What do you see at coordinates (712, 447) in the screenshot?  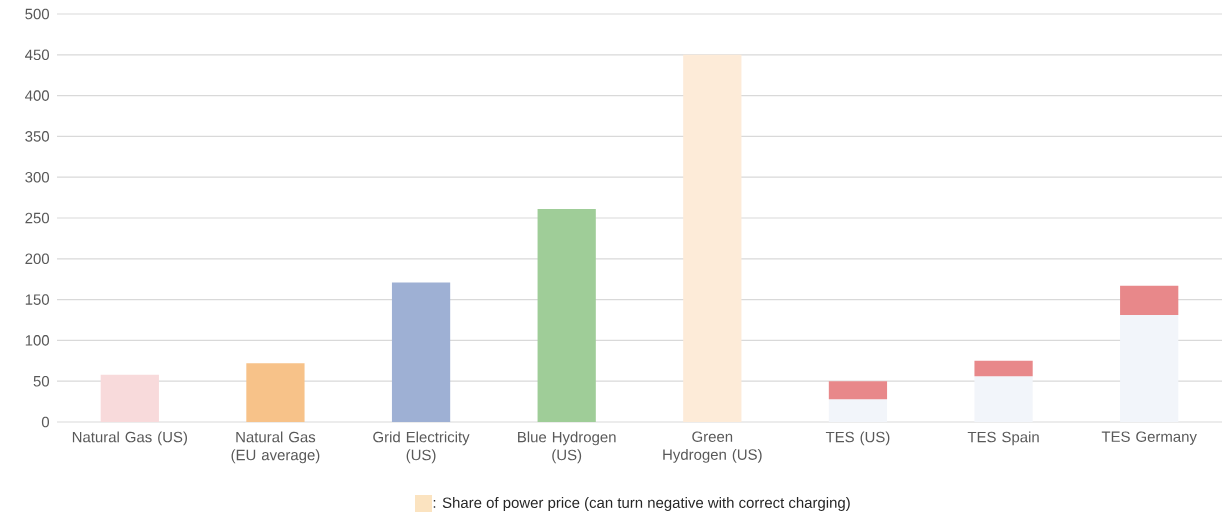 I see `x-tick-label: Green Hydrogen (US)` at bounding box center [712, 447].